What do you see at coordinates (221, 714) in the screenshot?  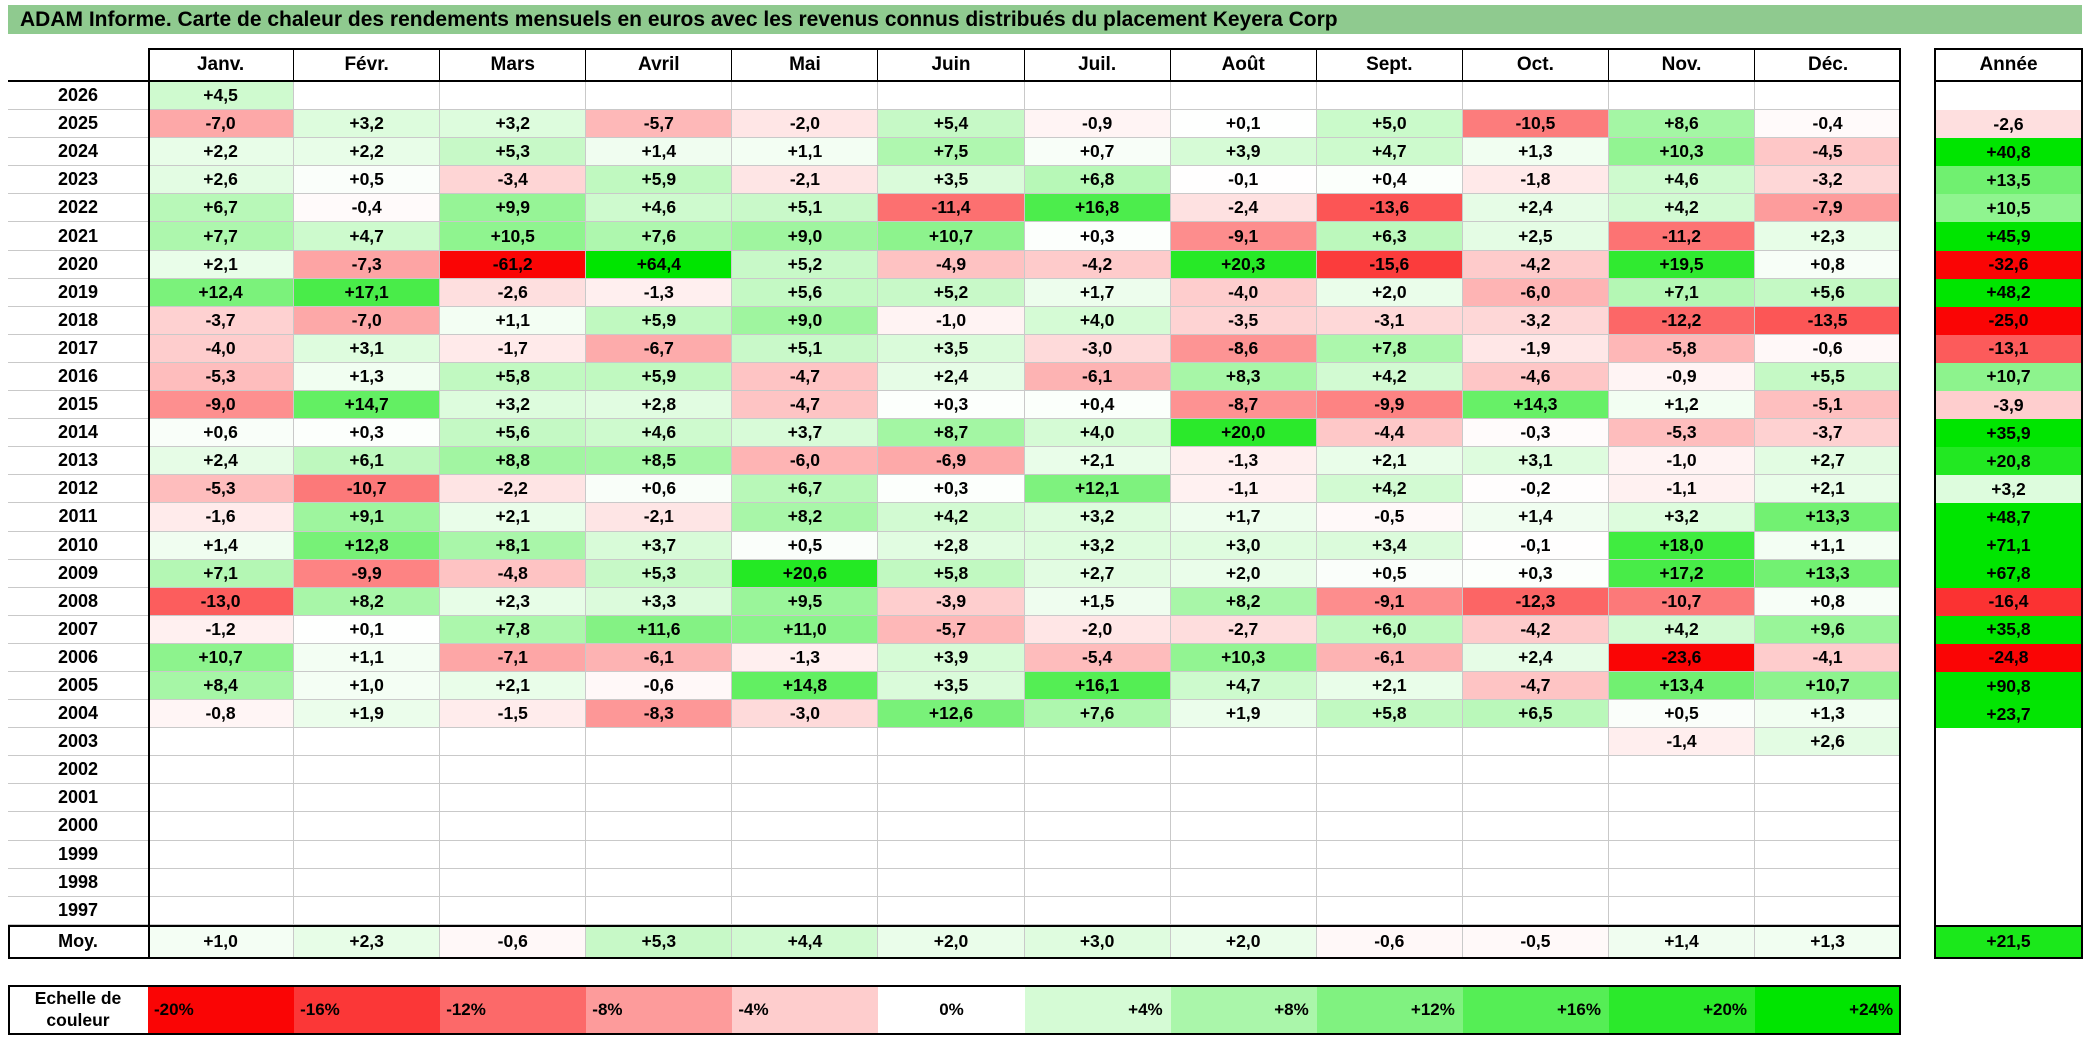 I see `heatmap-cell: -0,8` at bounding box center [221, 714].